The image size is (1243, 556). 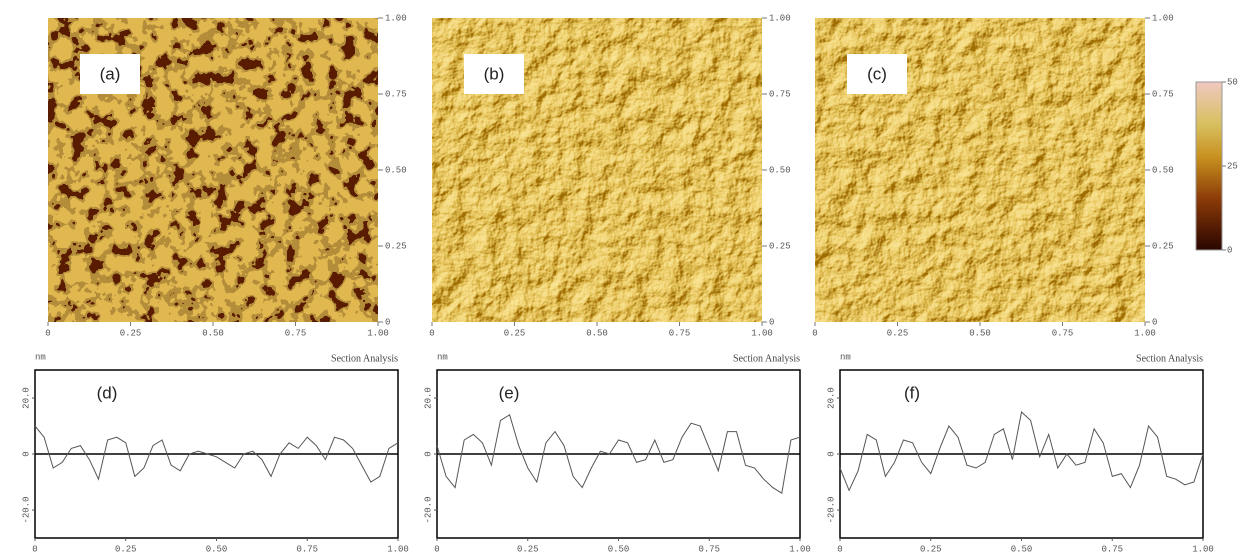 I want to click on panel-label: (b), so click(x=494, y=73).